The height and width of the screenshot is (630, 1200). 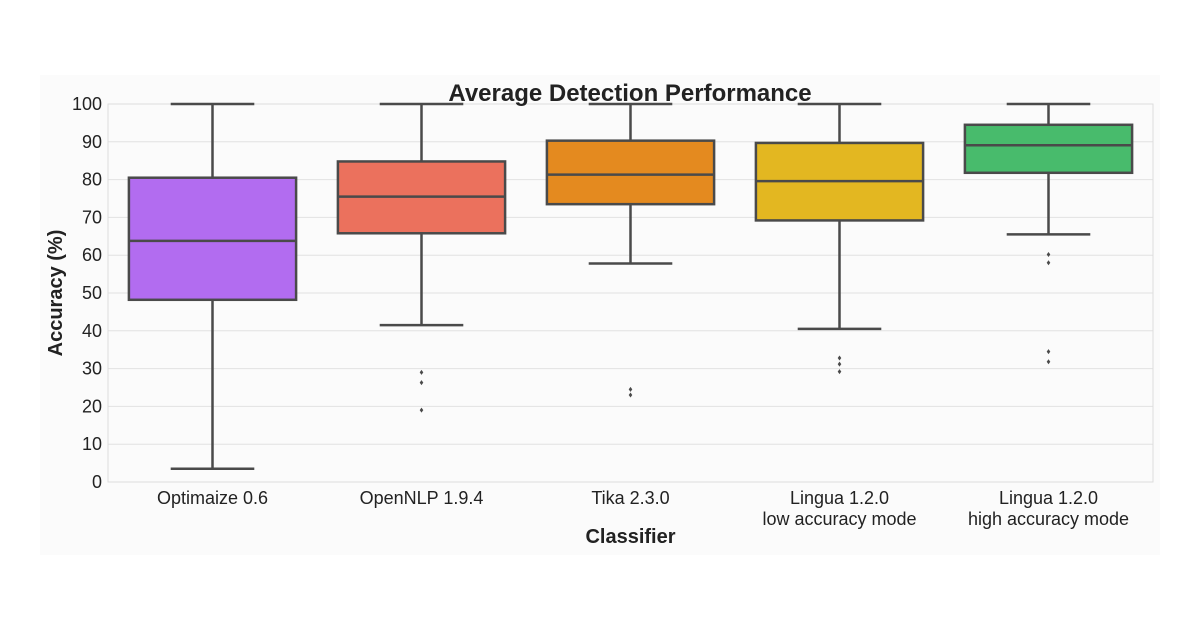 What do you see at coordinates (1048, 519) in the screenshot?
I see `x-tick-label-line: high accuracy mode` at bounding box center [1048, 519].